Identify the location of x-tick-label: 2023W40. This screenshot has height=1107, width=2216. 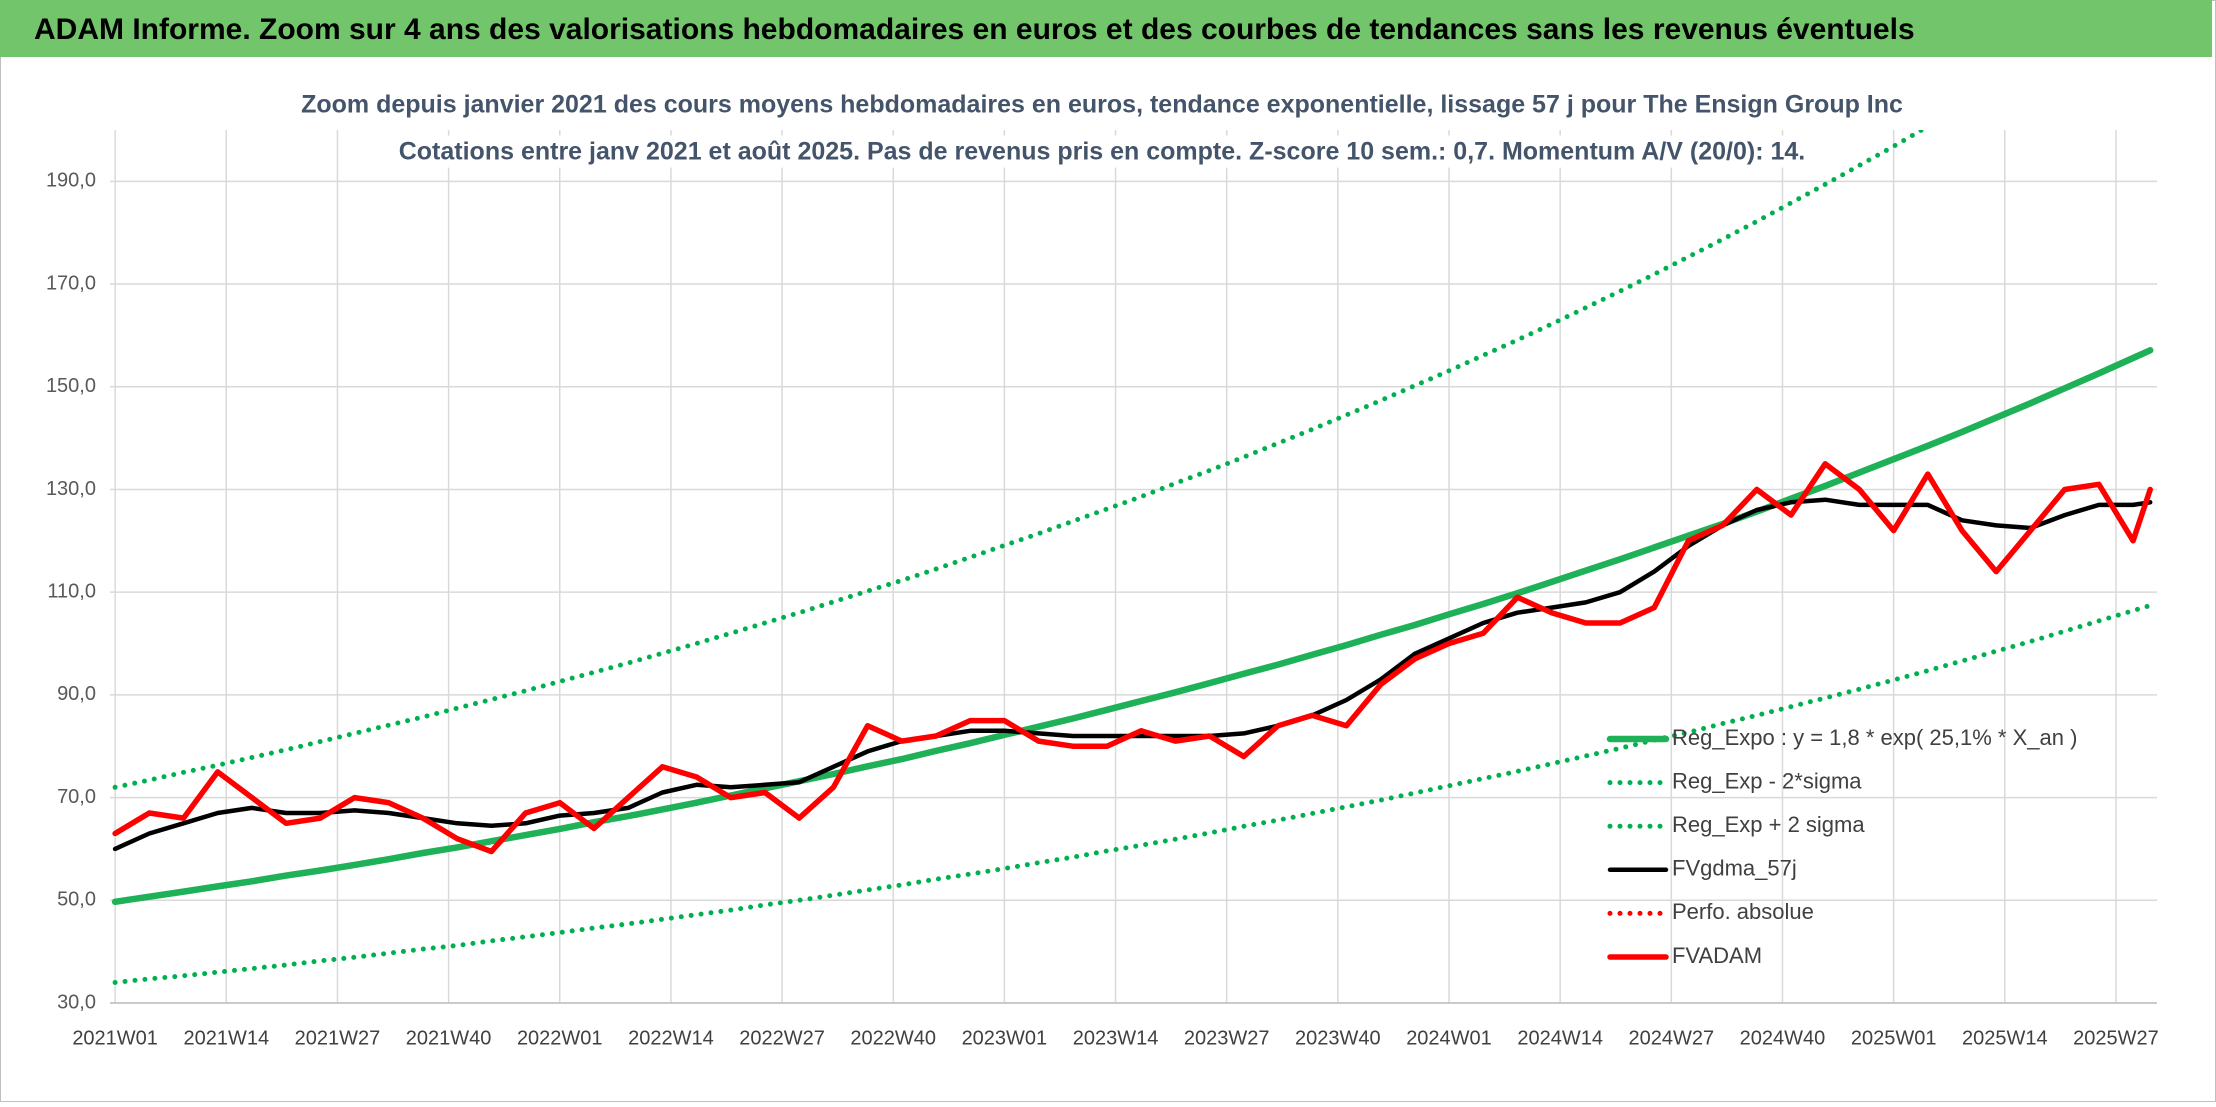
(1338, 1038).